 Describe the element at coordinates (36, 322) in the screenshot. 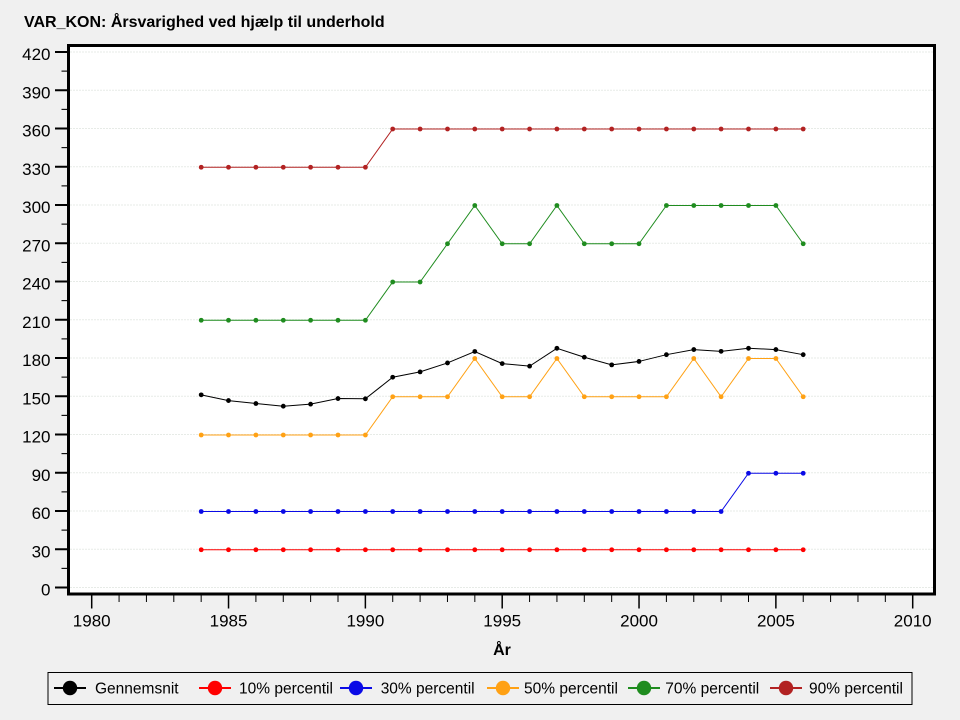

I see `svg-text: 210` at that location.